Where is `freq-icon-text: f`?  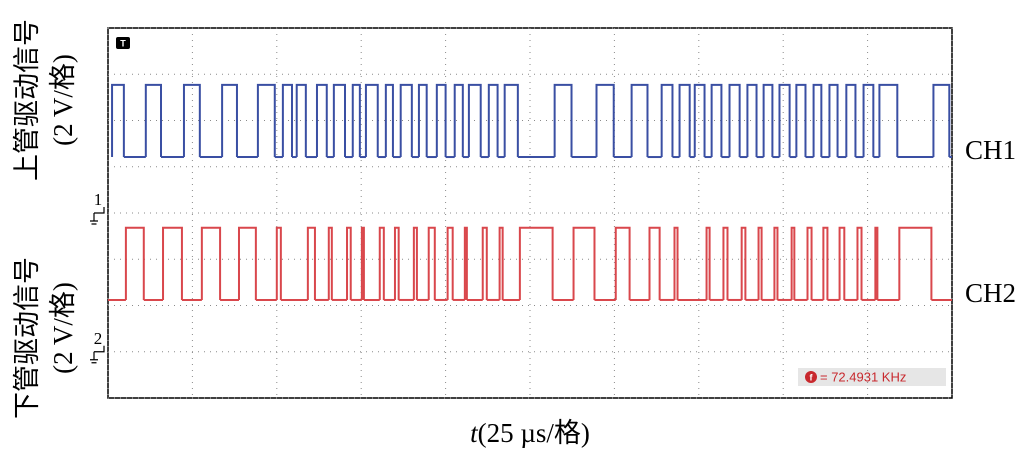
freq-icon-text: f is located at coordinates (812, 377).